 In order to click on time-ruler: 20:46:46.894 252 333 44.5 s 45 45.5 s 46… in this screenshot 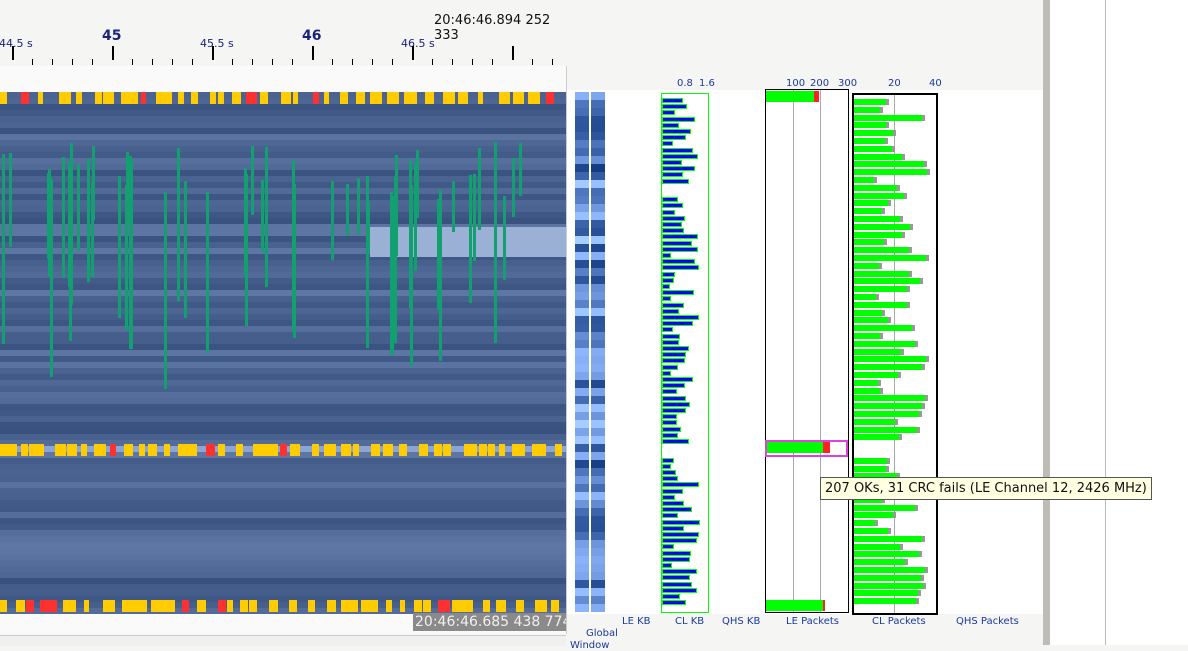, I will do `click(283, 33)`.